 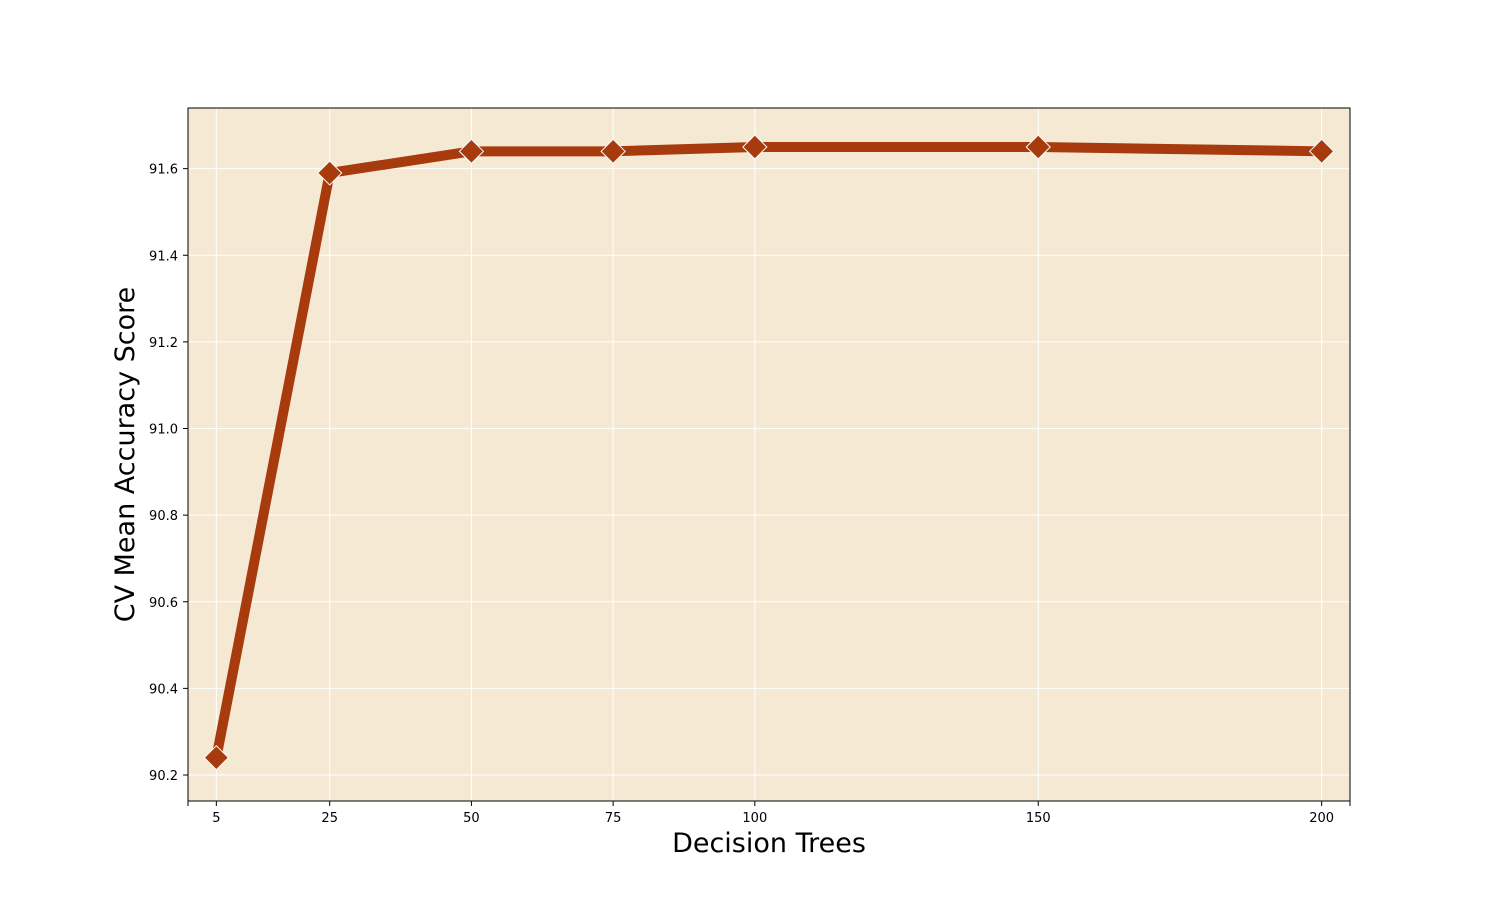 I want to click on x-tick-label: 200, so click(x=1321, y=818).